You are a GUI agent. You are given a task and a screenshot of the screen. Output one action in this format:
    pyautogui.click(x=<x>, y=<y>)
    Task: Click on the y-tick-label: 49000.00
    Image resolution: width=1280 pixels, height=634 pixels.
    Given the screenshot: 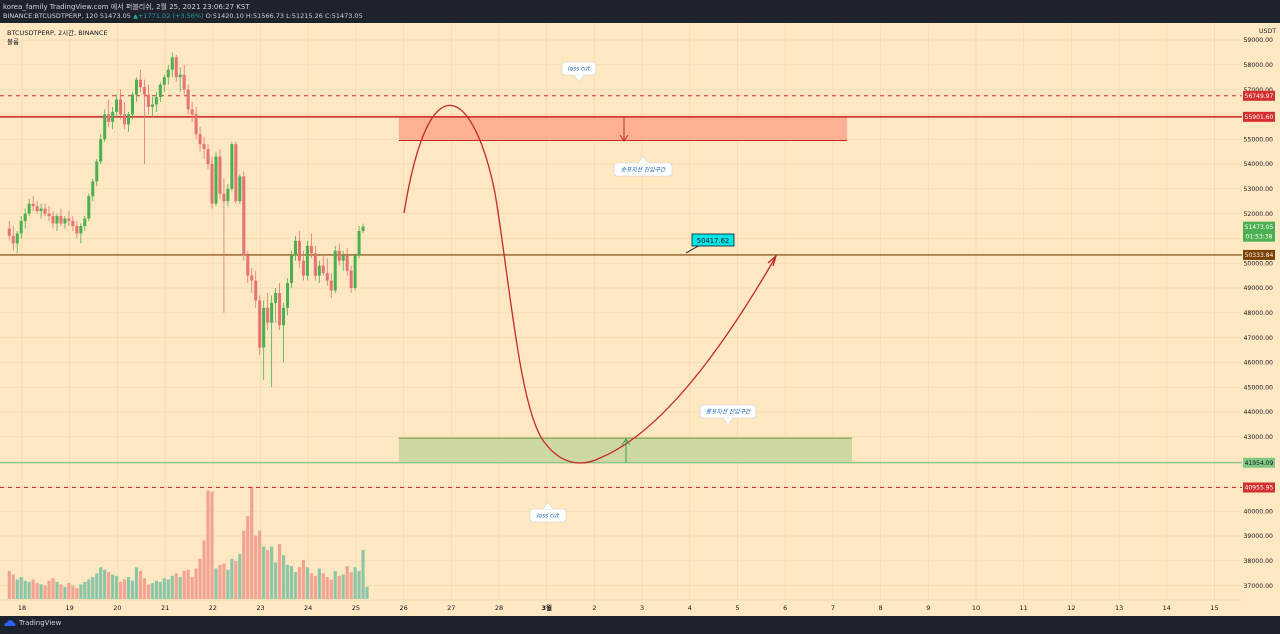 What is the action you would take?
    pyautogui.click(x=1258, y=288)
    